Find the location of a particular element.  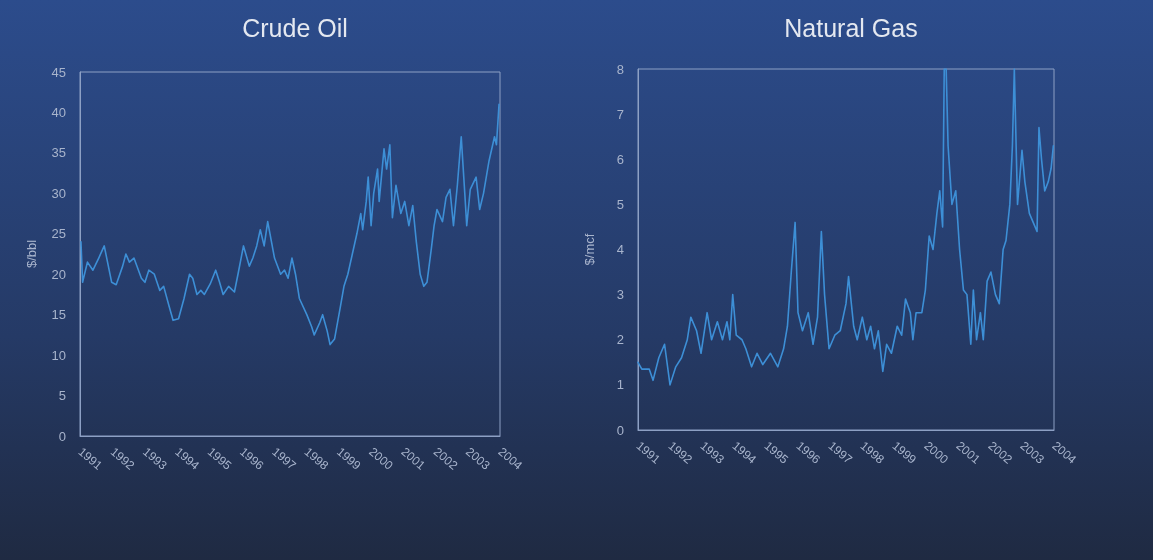

y-axis-title: $/bbl is located at coordinates (31, 254).